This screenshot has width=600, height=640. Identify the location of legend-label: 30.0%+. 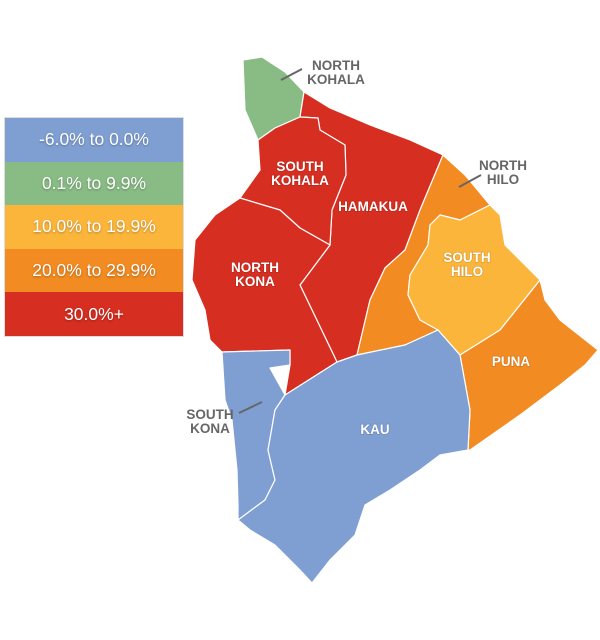
(94, 313).